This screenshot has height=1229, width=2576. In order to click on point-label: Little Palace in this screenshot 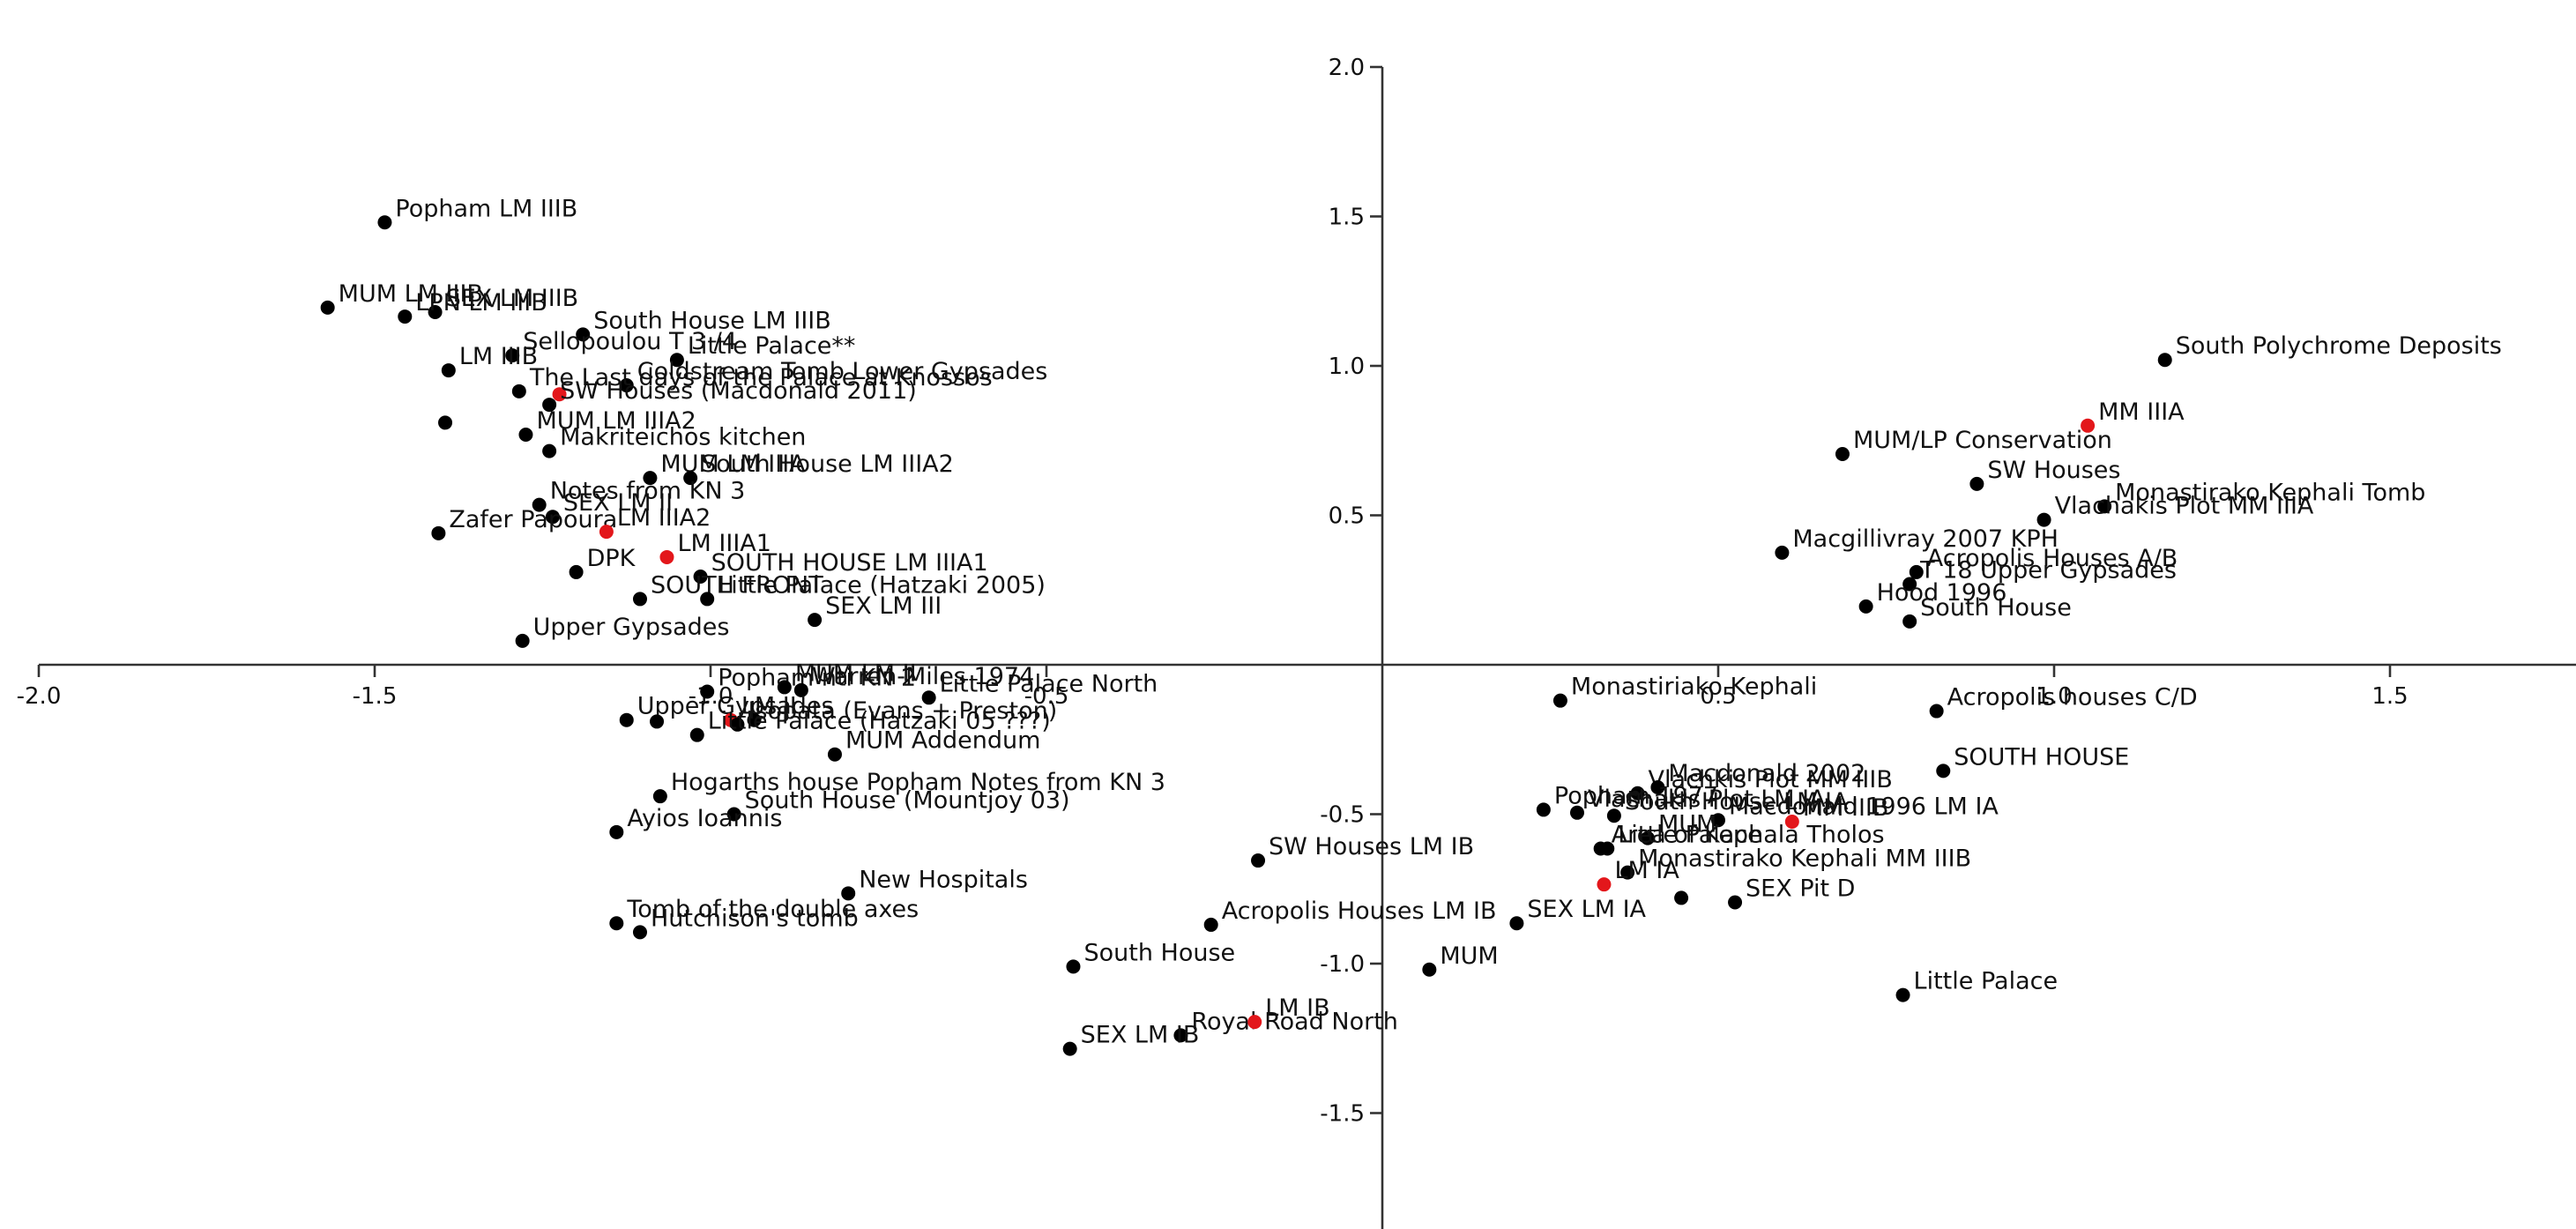, I will do `click(1986, 981)`.